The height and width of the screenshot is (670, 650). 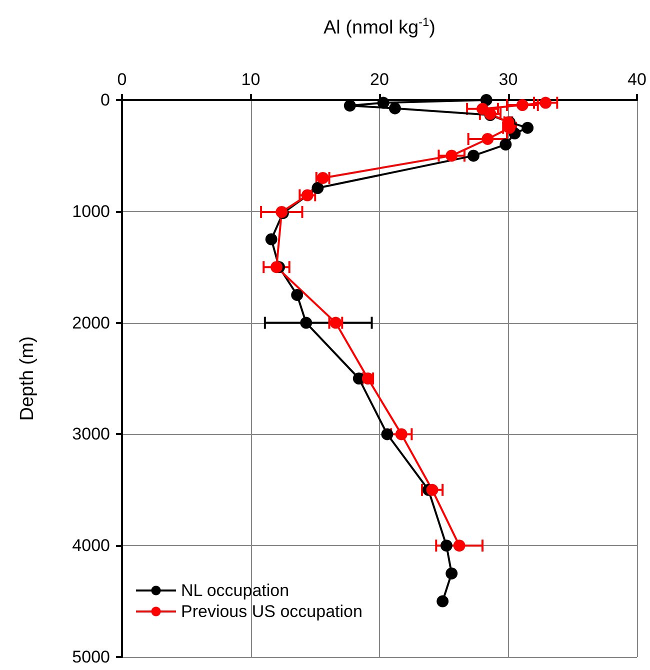 I want to click on x-tick-label: 20, so click(x=379, y=79).